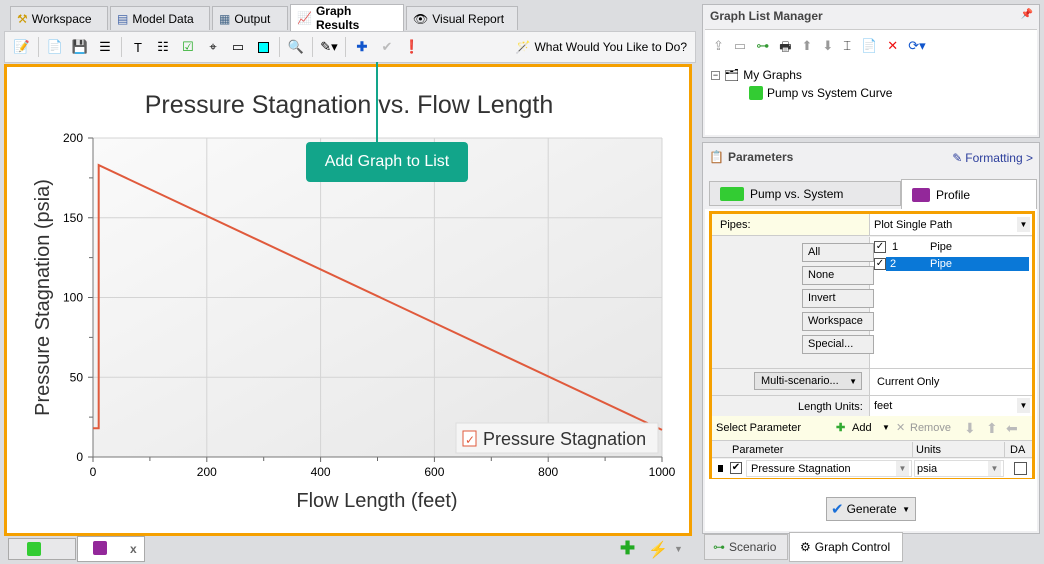  I want to click on data-table-icon: ☰, so click(105, 46).